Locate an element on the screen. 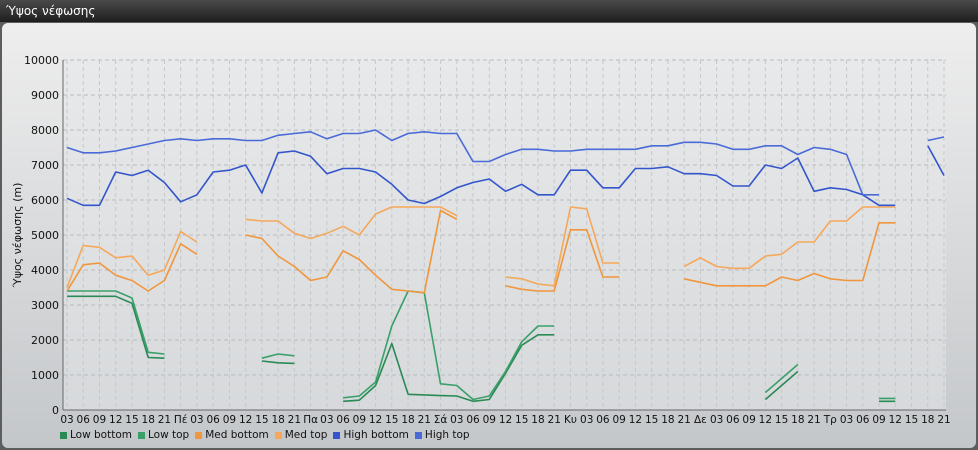 The height and width of the screenshot is (450, 978). x-tick-label: Σά is located at coordinates (441, 420).